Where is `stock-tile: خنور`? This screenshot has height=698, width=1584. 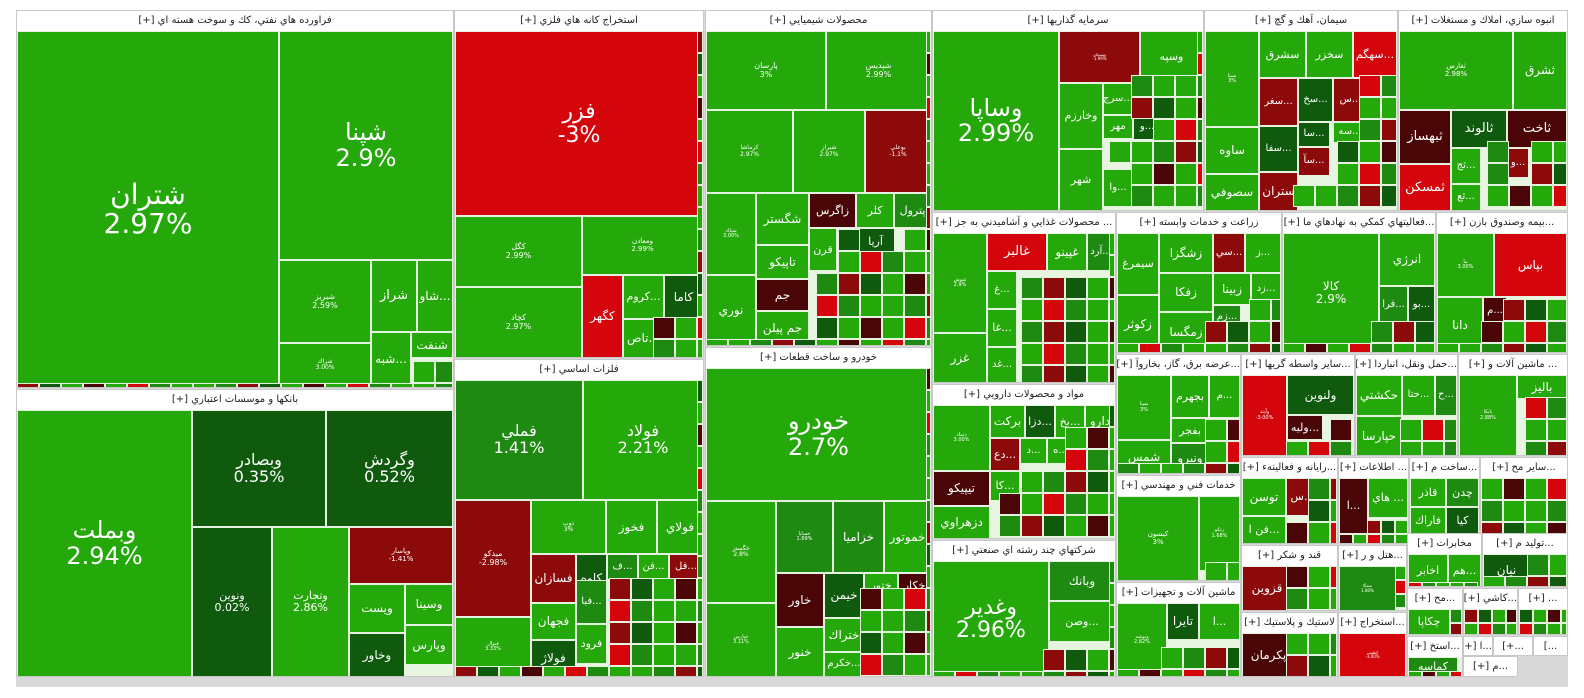 stock-tile: خنور is located at coordinates (800, 651).